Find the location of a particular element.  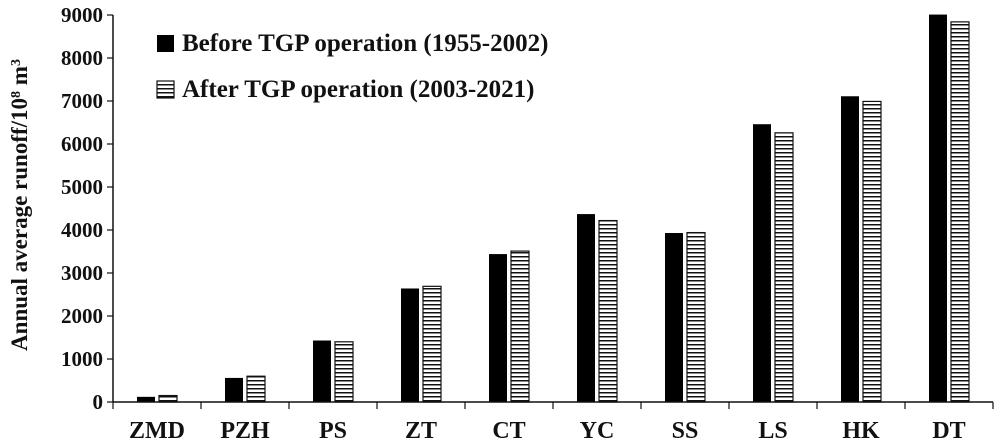

bar-after-yc is located at coordinates (608, 311).